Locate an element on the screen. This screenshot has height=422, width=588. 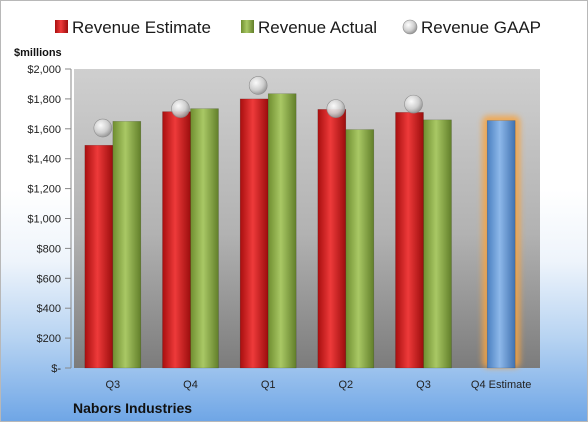
y-tick-label: $200 is located at coordinates (49, 339).